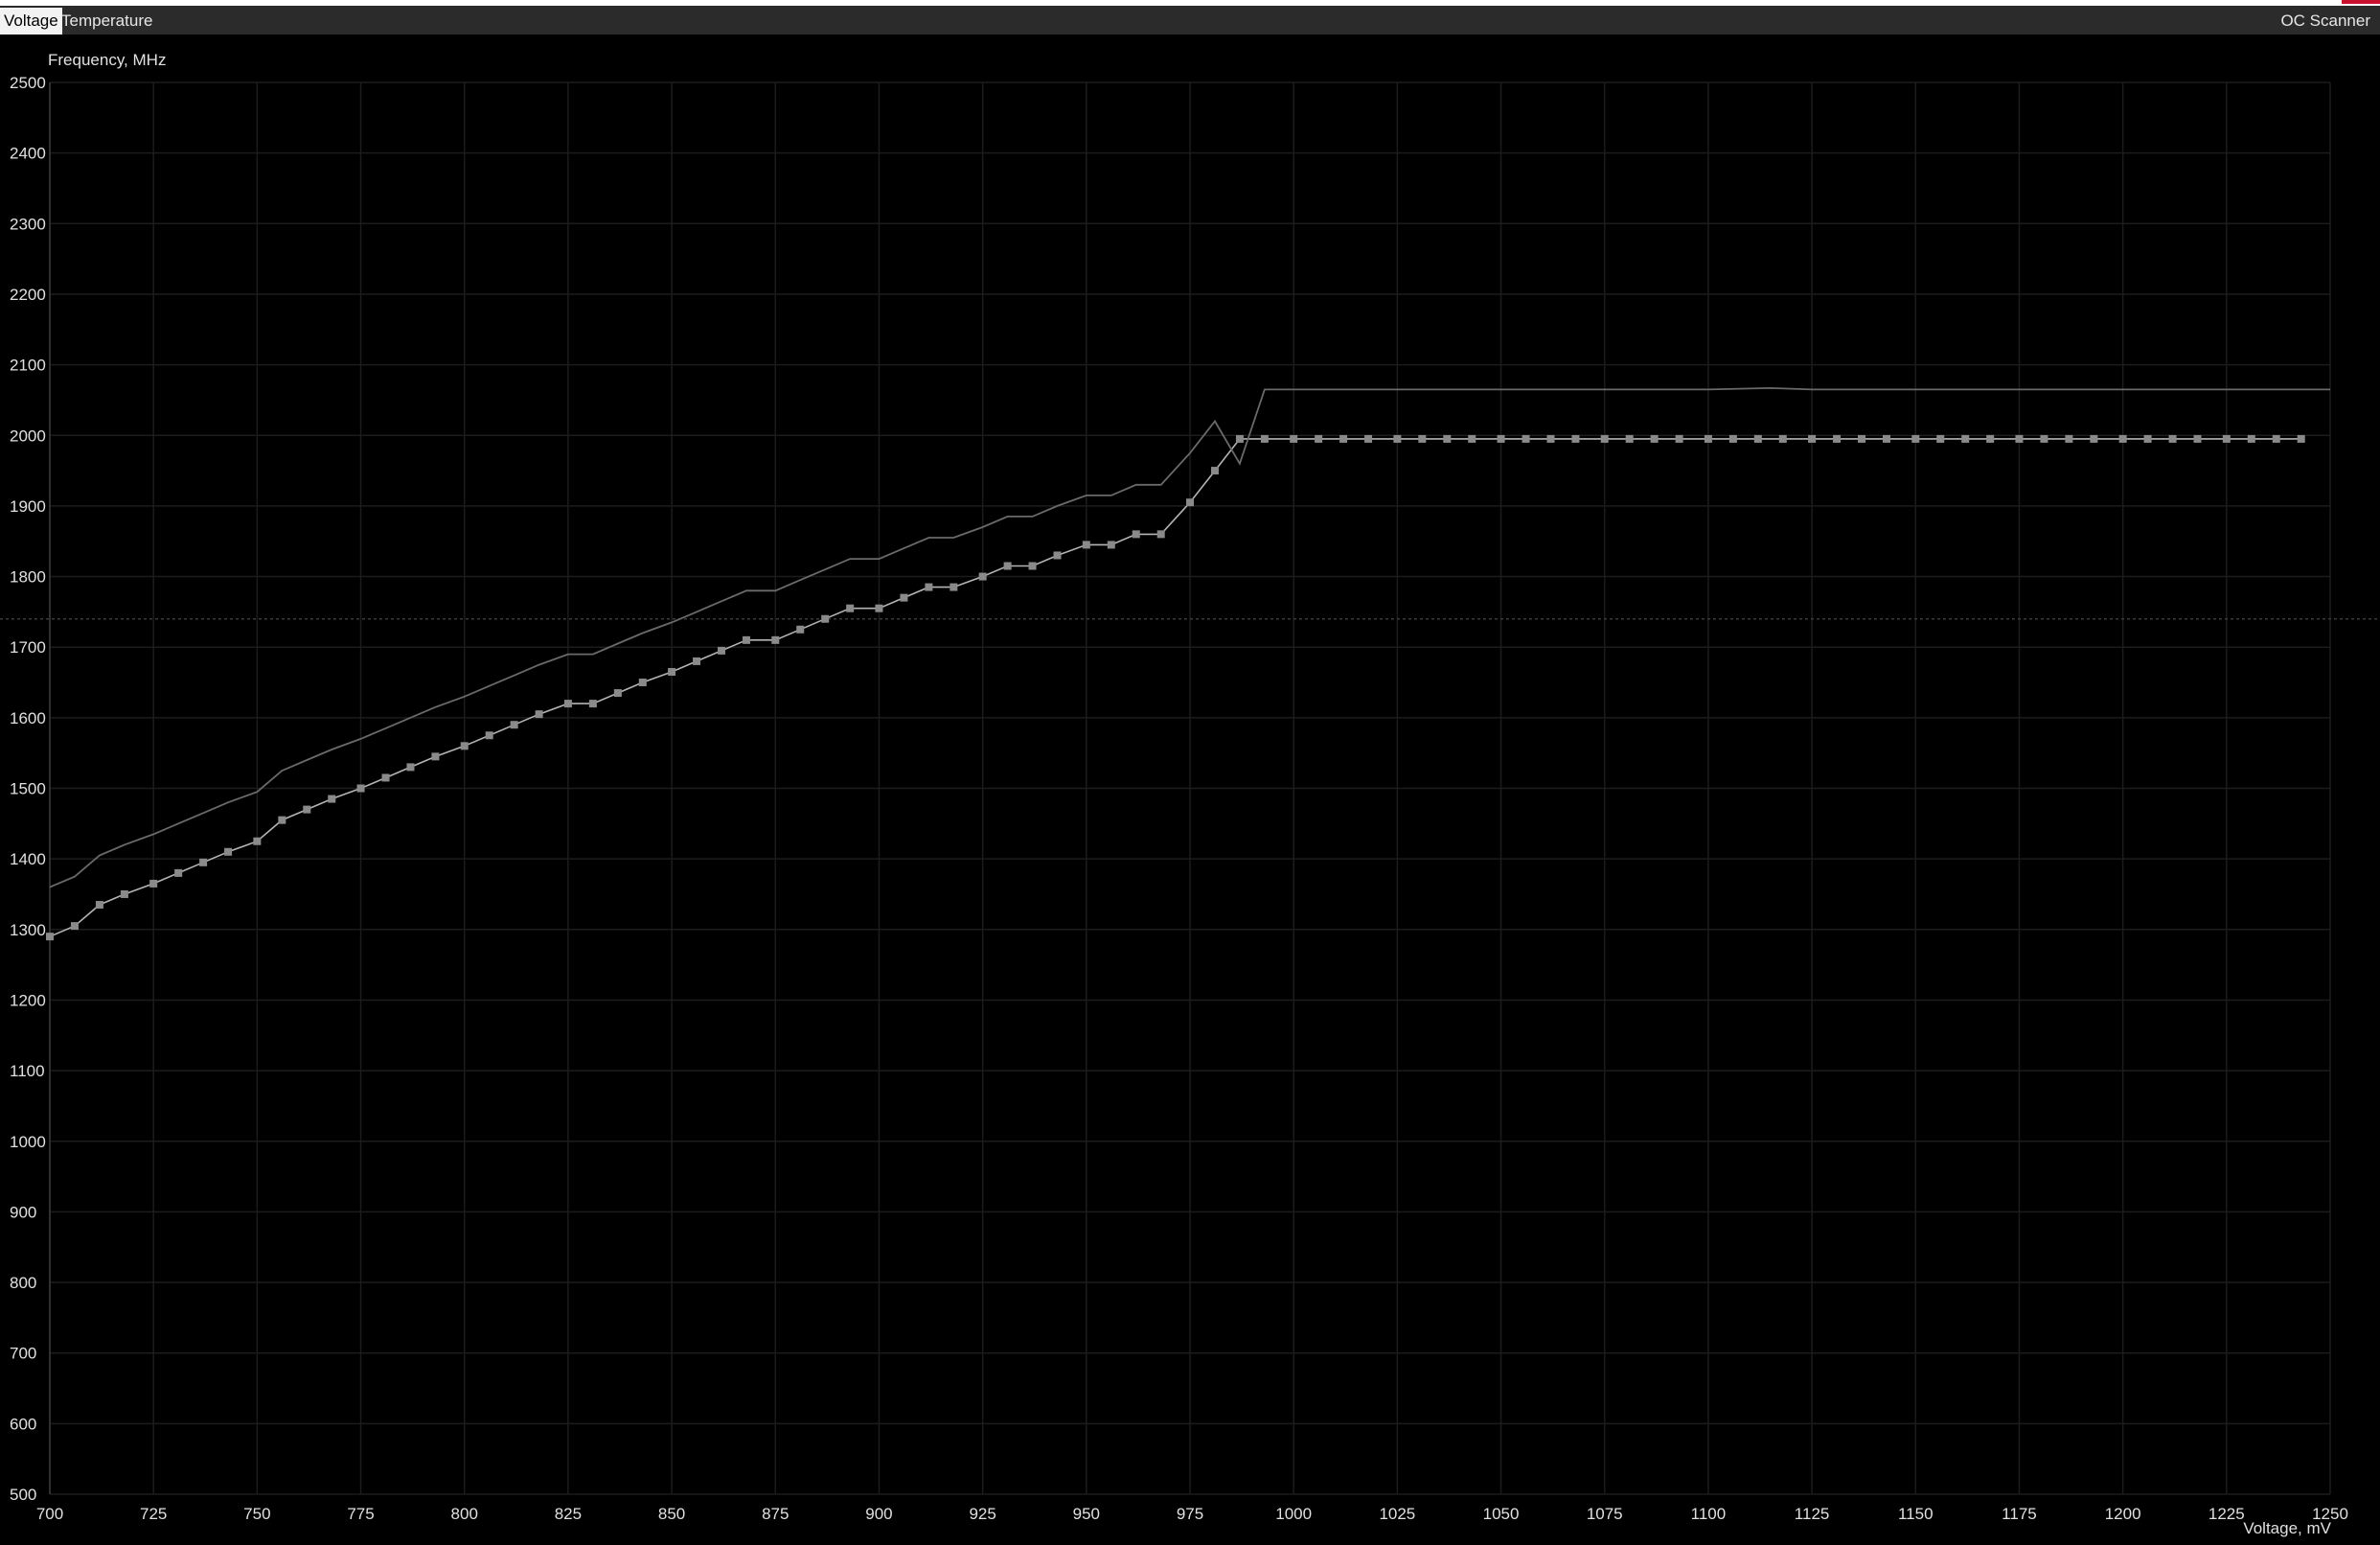 The height and width of the screenshot is (1545, 2380). I want to click on x-tick-label: 825, so click(569, 1514).